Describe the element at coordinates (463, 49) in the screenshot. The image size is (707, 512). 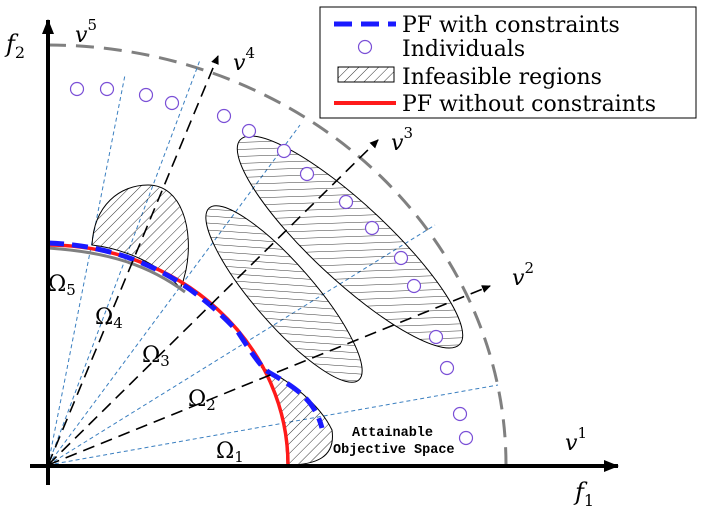
I see `legend-label-individuals: Individuals` at that location.